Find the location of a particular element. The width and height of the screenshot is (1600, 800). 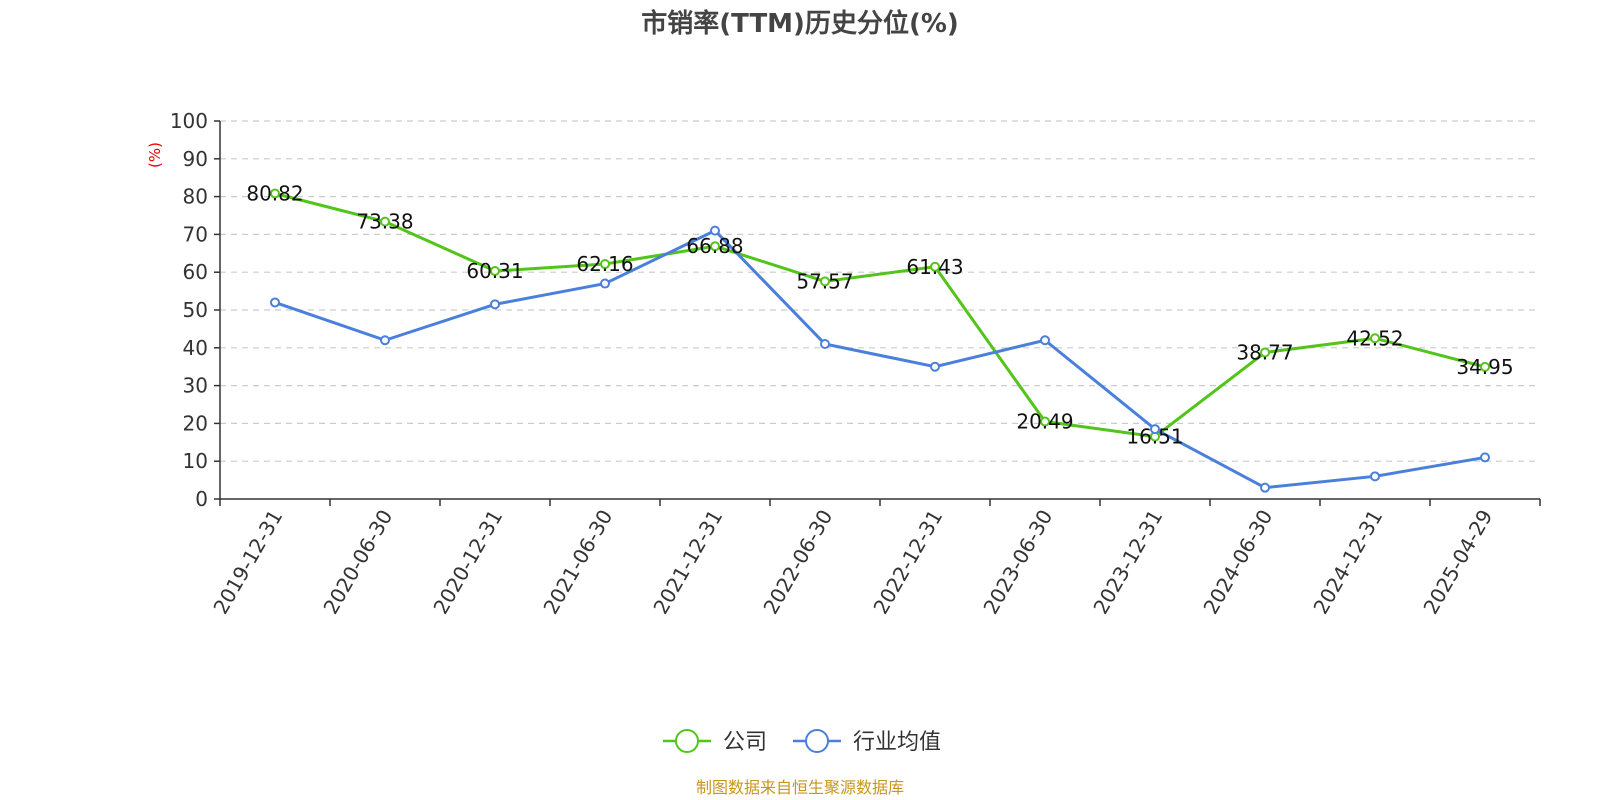

data-label-10: 42.52 is located at coordinates (1374, 338).